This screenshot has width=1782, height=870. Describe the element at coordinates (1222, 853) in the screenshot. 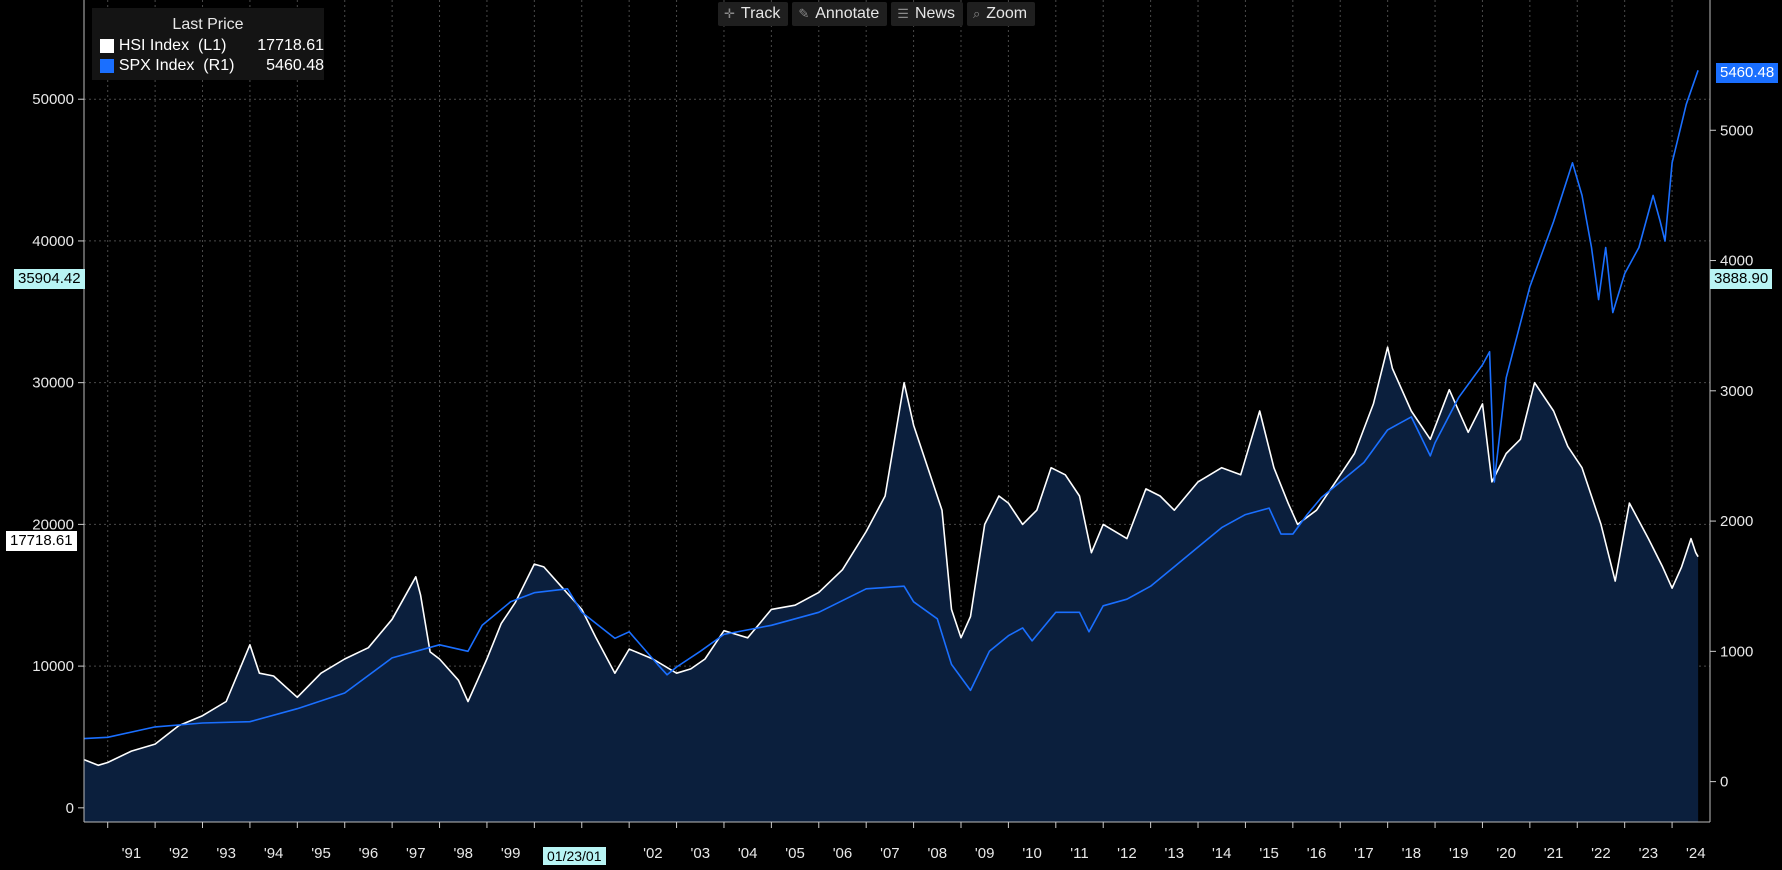

I see `x-tick-label: '14` at that location.